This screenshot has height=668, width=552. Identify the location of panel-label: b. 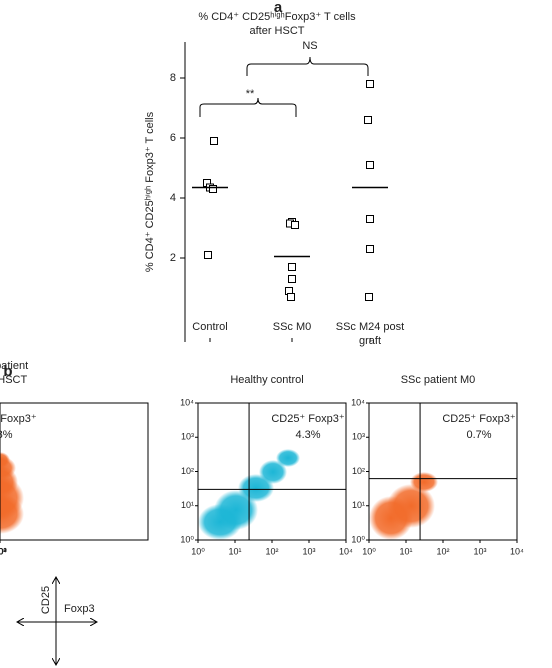
(7, 371).